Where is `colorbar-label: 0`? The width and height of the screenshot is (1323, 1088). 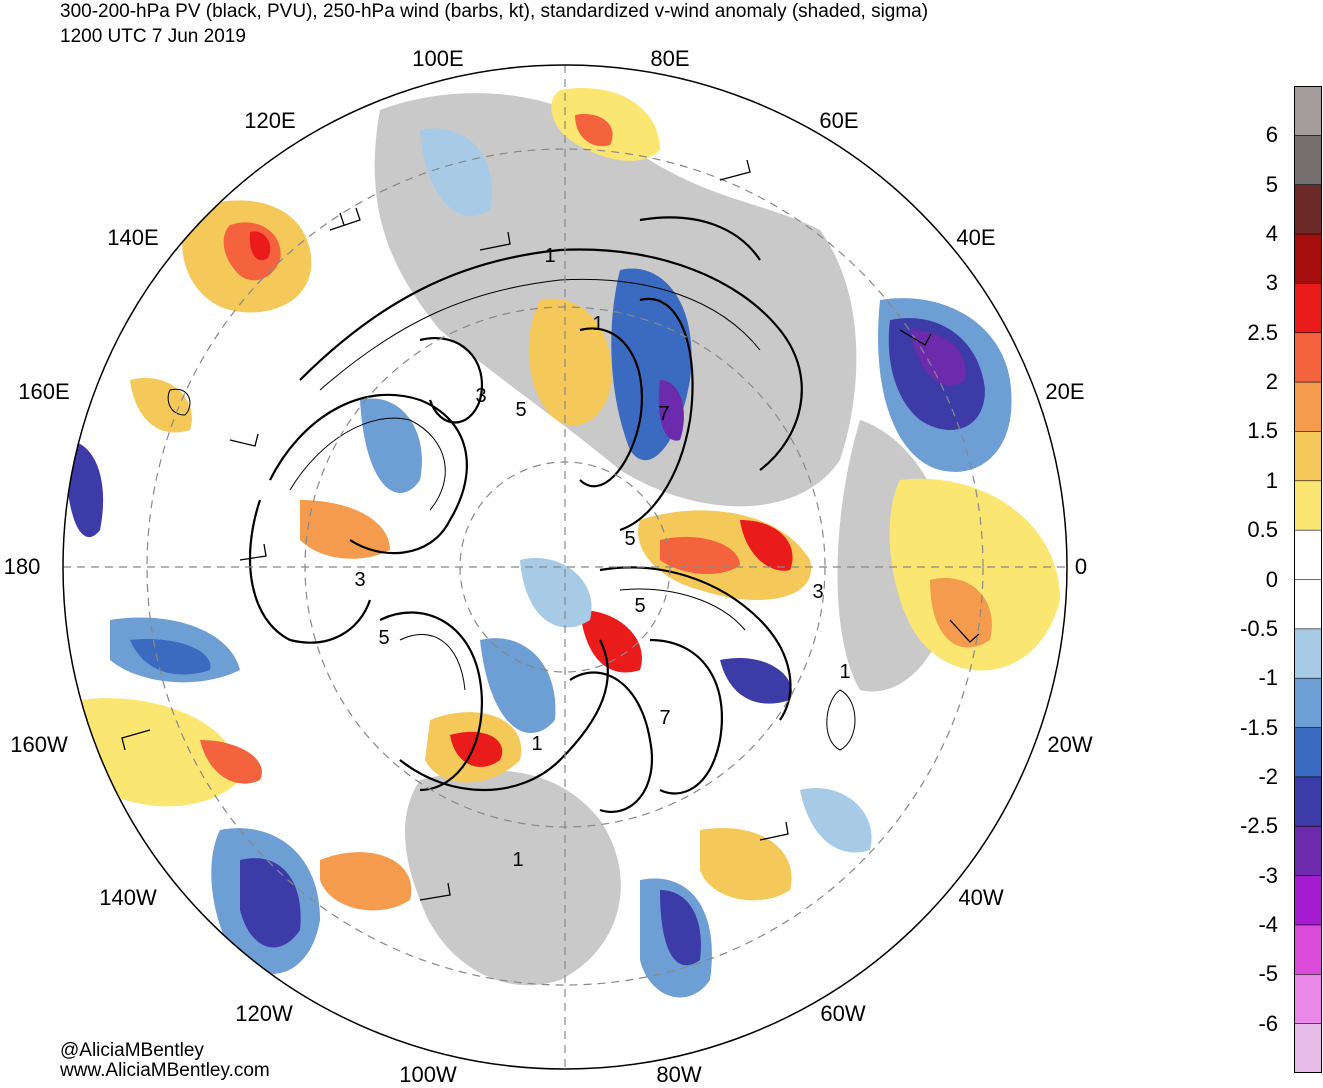 colorbar-label: 0 is located at coordinates (1271, 579).